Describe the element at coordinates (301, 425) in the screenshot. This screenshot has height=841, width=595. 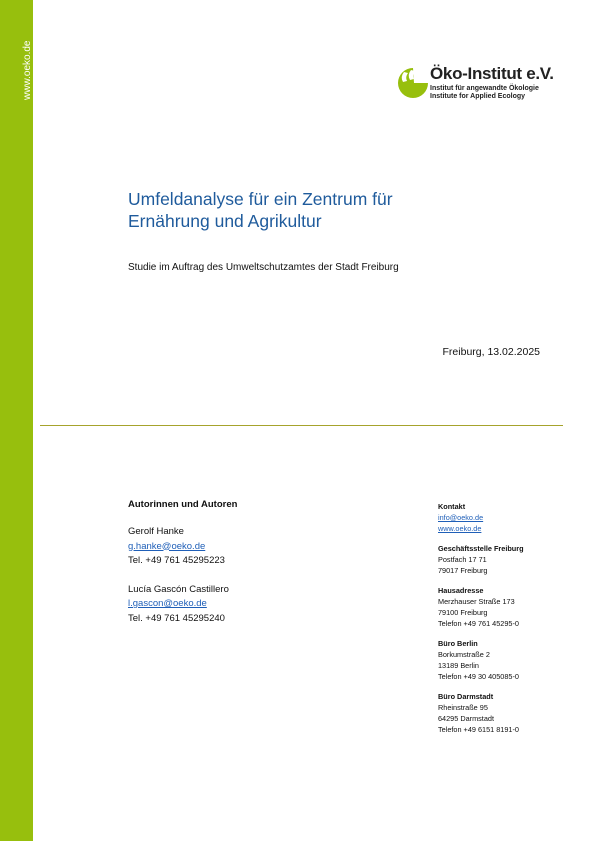
I see `divider` at that location.